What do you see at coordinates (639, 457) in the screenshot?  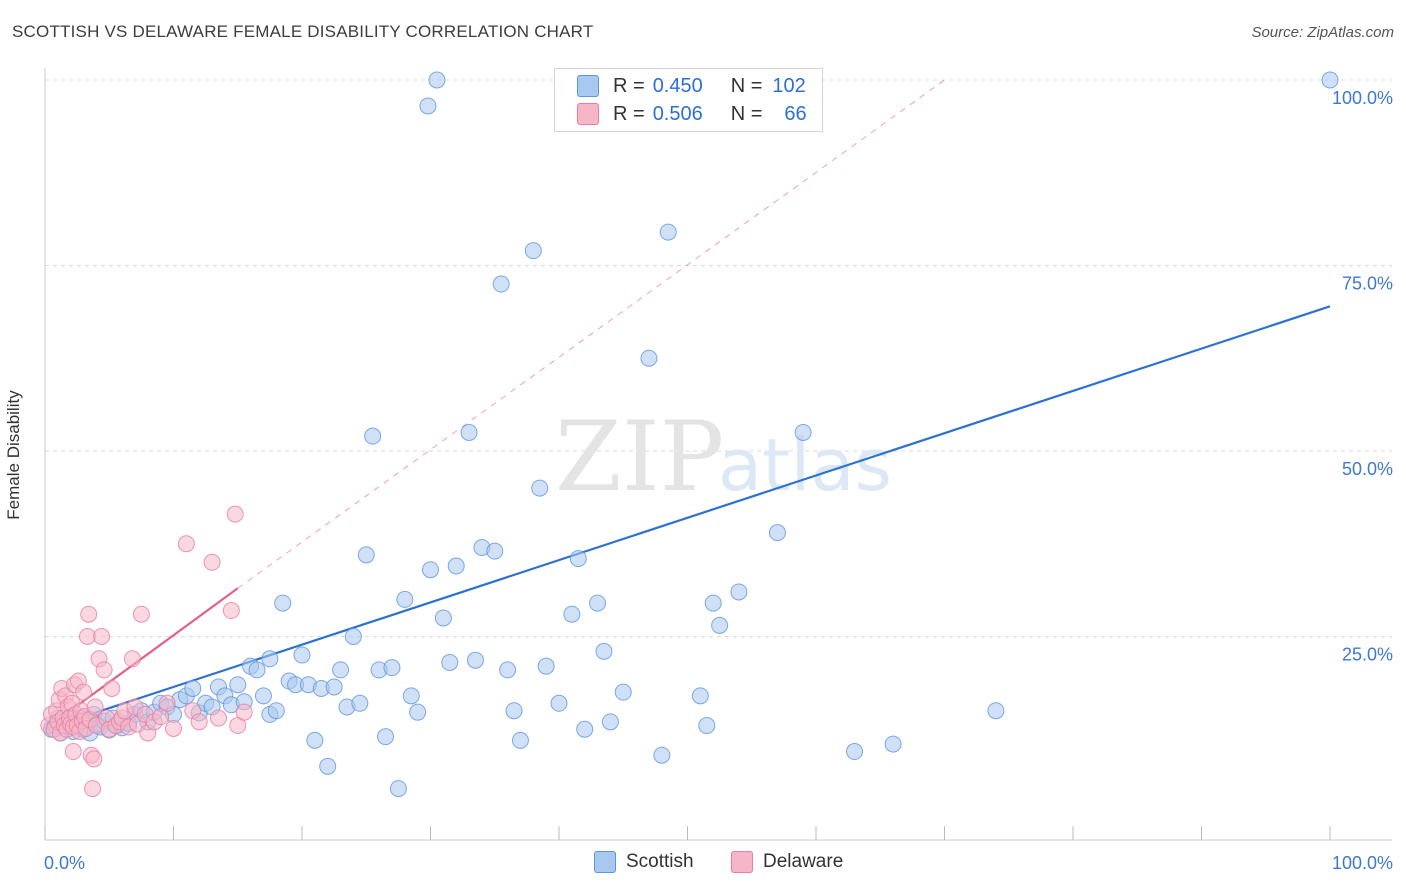 I see `watermark-zip: ZIP` at bounding box center [639, 457].